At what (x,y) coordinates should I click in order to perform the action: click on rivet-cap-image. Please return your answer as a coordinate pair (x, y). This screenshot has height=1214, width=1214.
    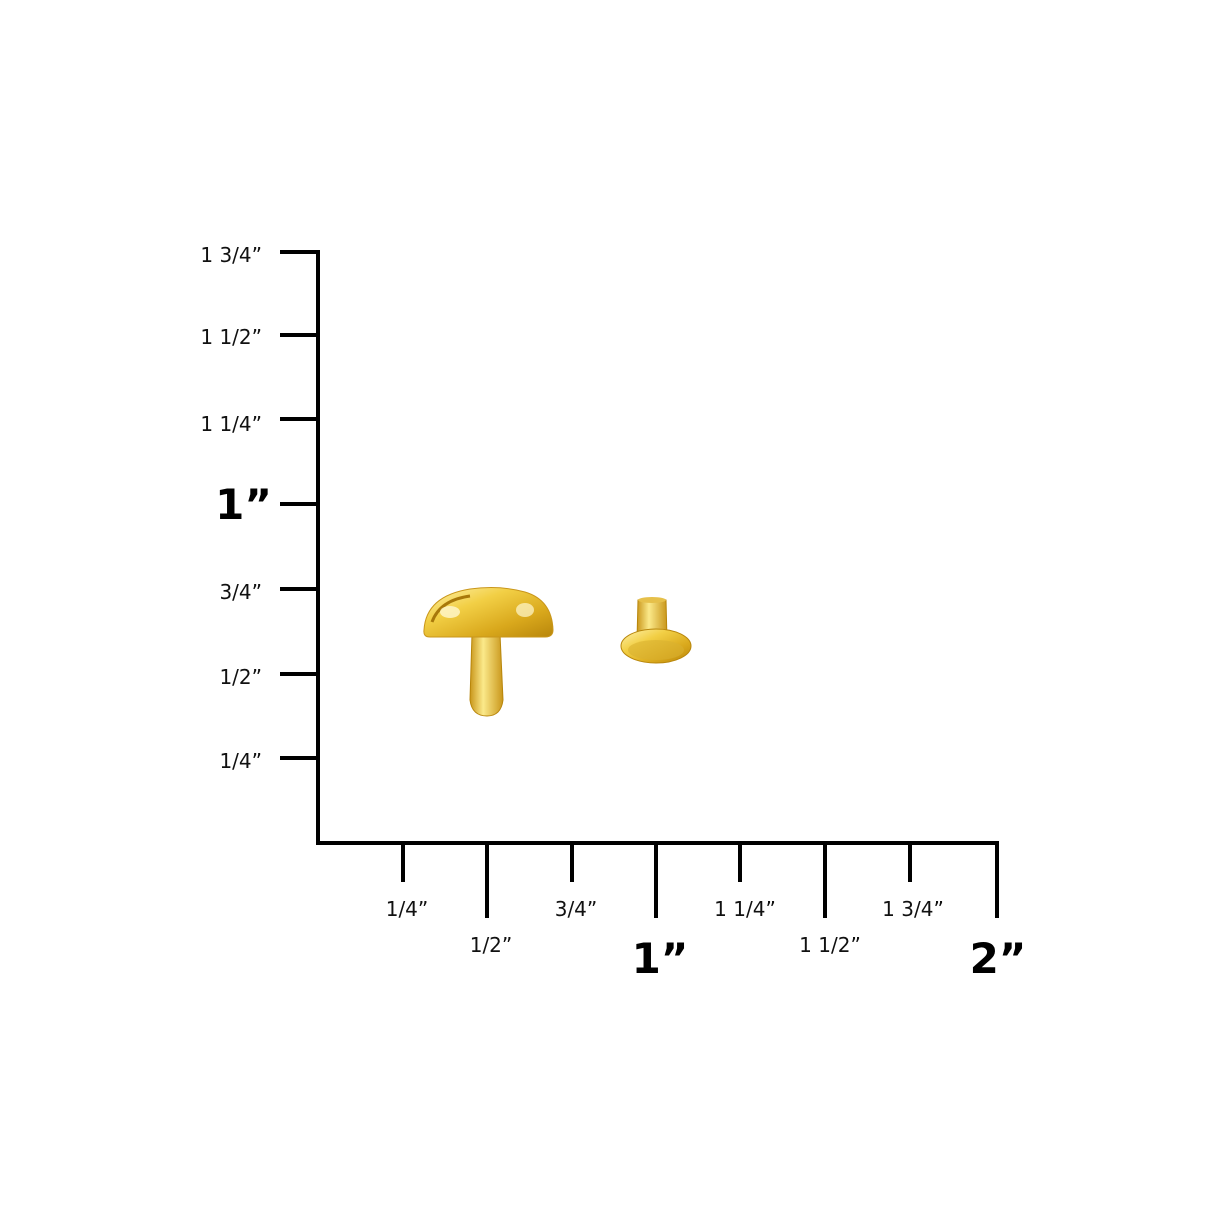
    Looking at the image, I should click on (488, 652).